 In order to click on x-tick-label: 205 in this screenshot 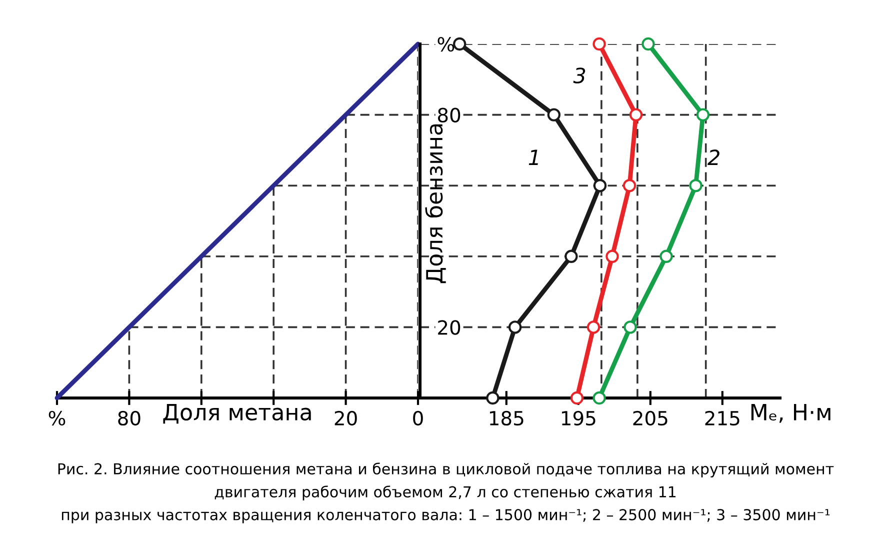, I will do `click(650, 418)`.